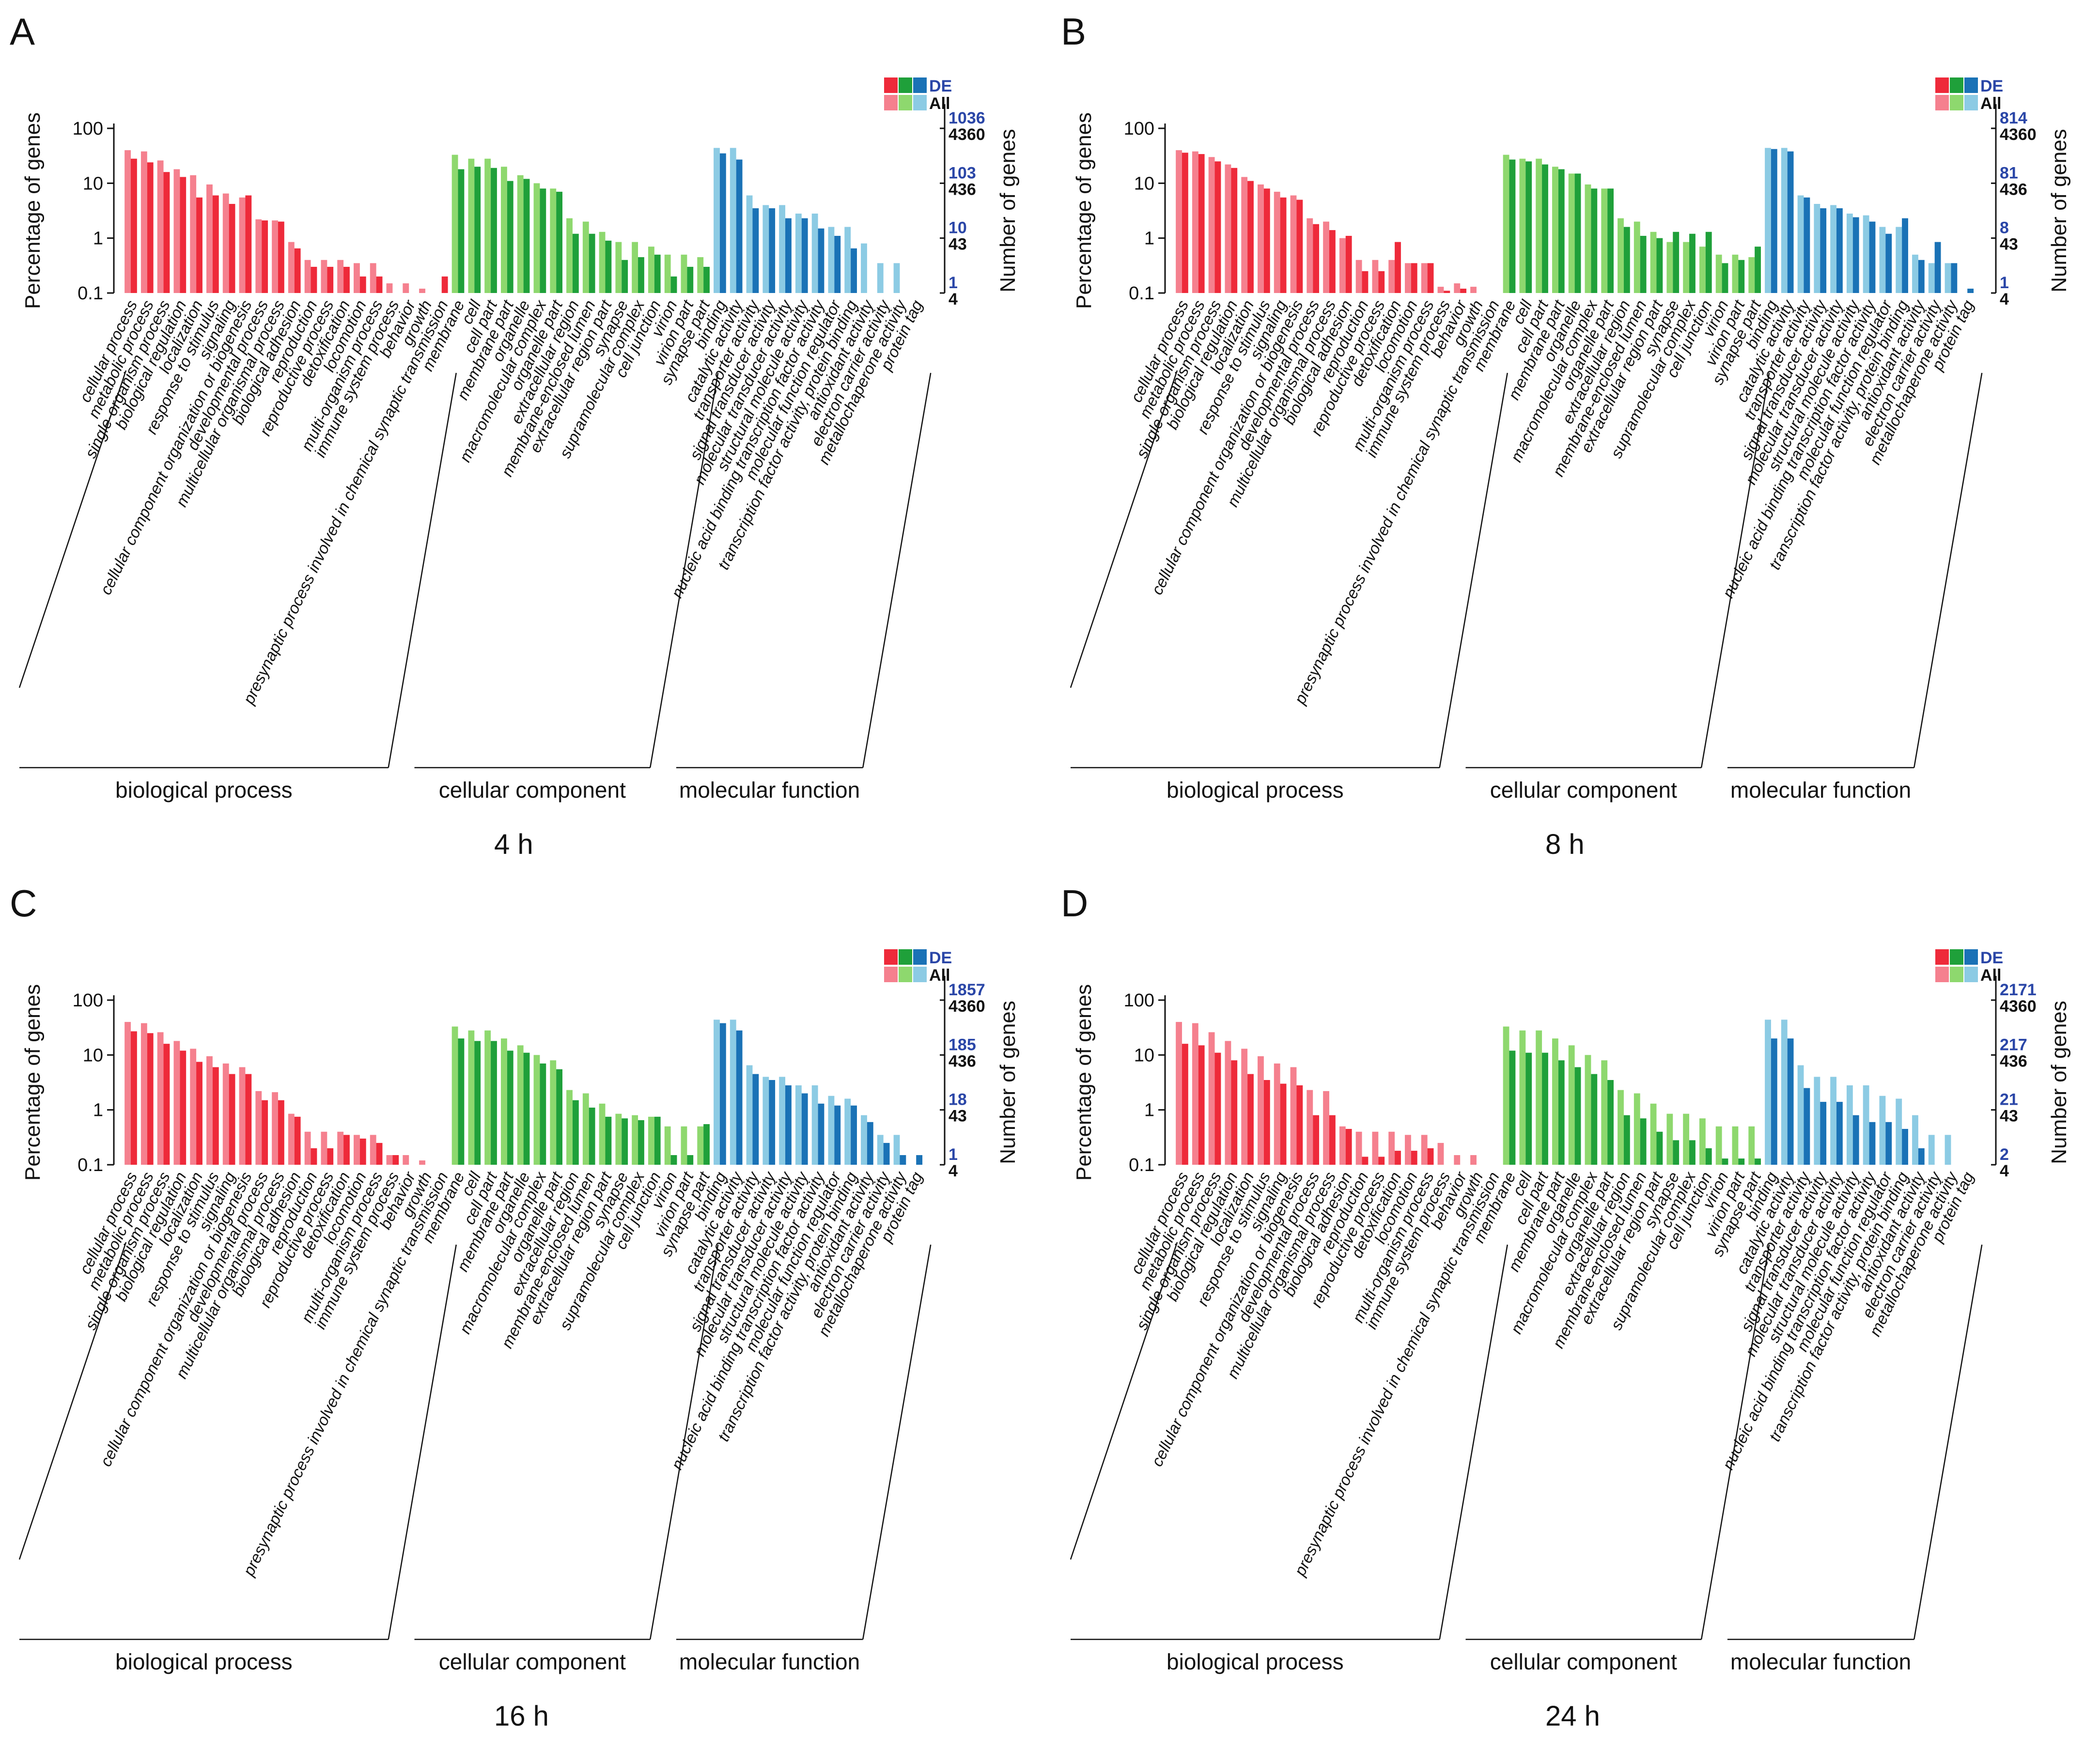 The image size is (2100, 1744). What do you see at coordinates (1992, 958) in the screenshot?
I see `legend-label-de: DE` at bounding box center [1992, 958].